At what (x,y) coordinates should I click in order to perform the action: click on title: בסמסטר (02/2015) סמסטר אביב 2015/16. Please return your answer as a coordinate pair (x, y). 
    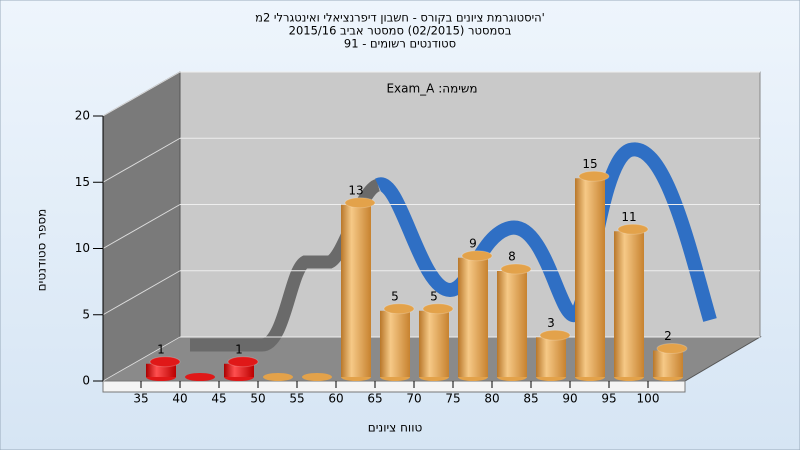
    Looking at the image, I should click on (400, 31).